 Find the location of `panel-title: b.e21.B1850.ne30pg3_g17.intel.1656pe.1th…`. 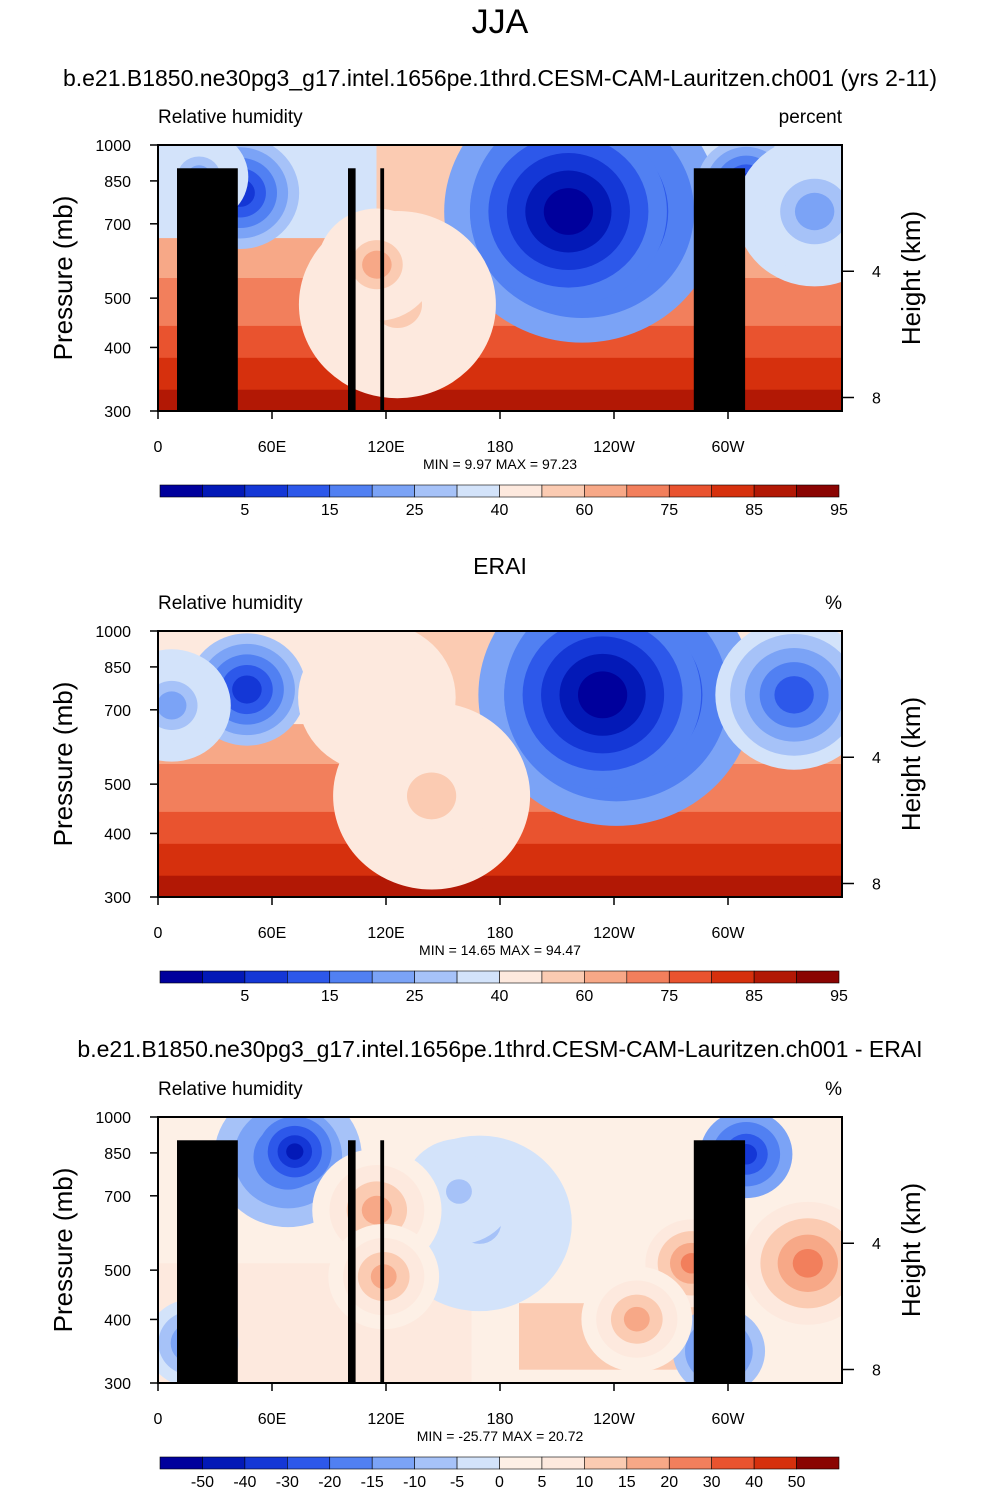

panel-title: b.e21.B1850.ne30pg3_g17.intel.1656pe.1th… is located at coordinates (500, 78).